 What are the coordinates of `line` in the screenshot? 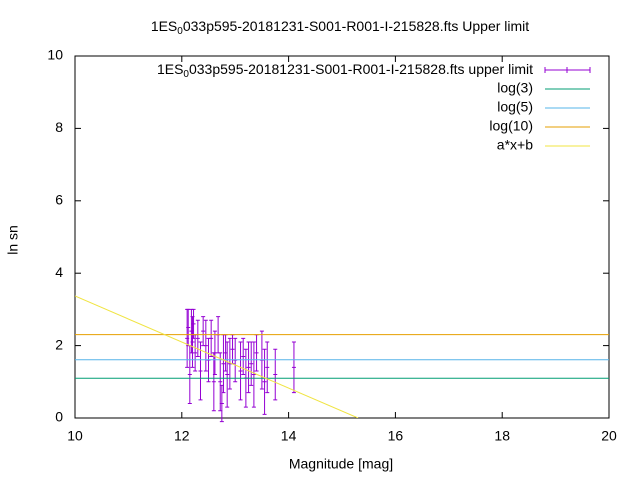 It's located at (217, 356).